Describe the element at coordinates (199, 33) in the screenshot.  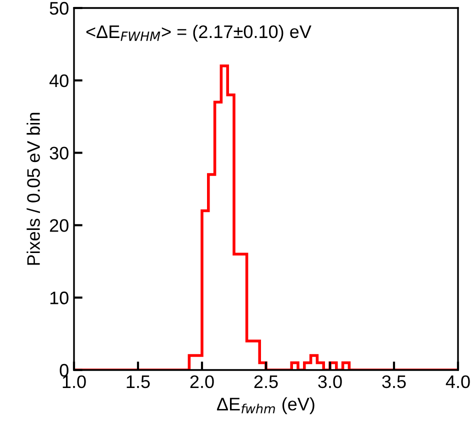
I see `annotation: <ΔE$_{FWHM}$> = (2.17±0.10) eV` at that location.